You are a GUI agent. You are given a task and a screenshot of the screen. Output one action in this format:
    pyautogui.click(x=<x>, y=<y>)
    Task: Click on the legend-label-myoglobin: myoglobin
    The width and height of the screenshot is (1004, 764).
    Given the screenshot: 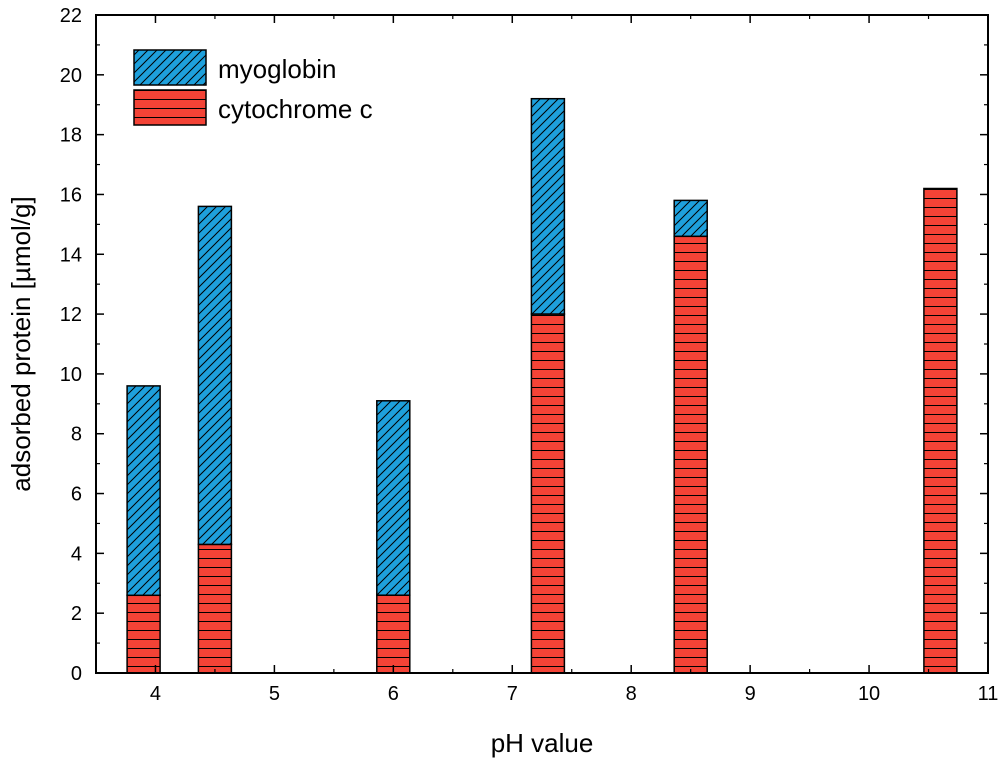 What is the action you would take?
    pyautogui.click(x=277, y=69)
    